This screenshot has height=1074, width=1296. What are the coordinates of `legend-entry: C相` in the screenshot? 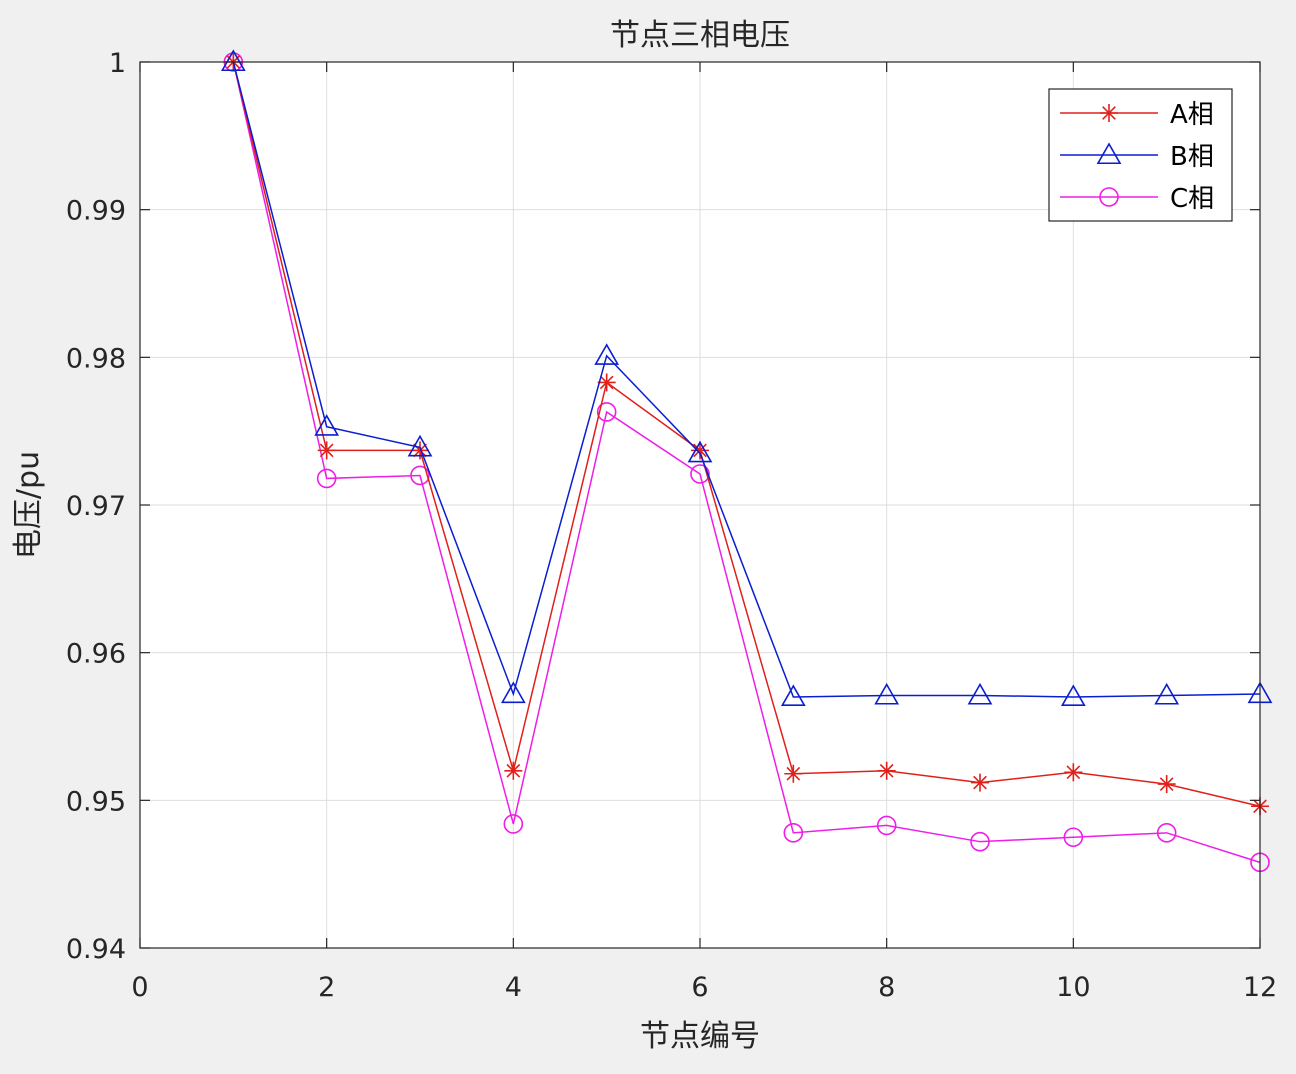 It's located at (1137, 199).